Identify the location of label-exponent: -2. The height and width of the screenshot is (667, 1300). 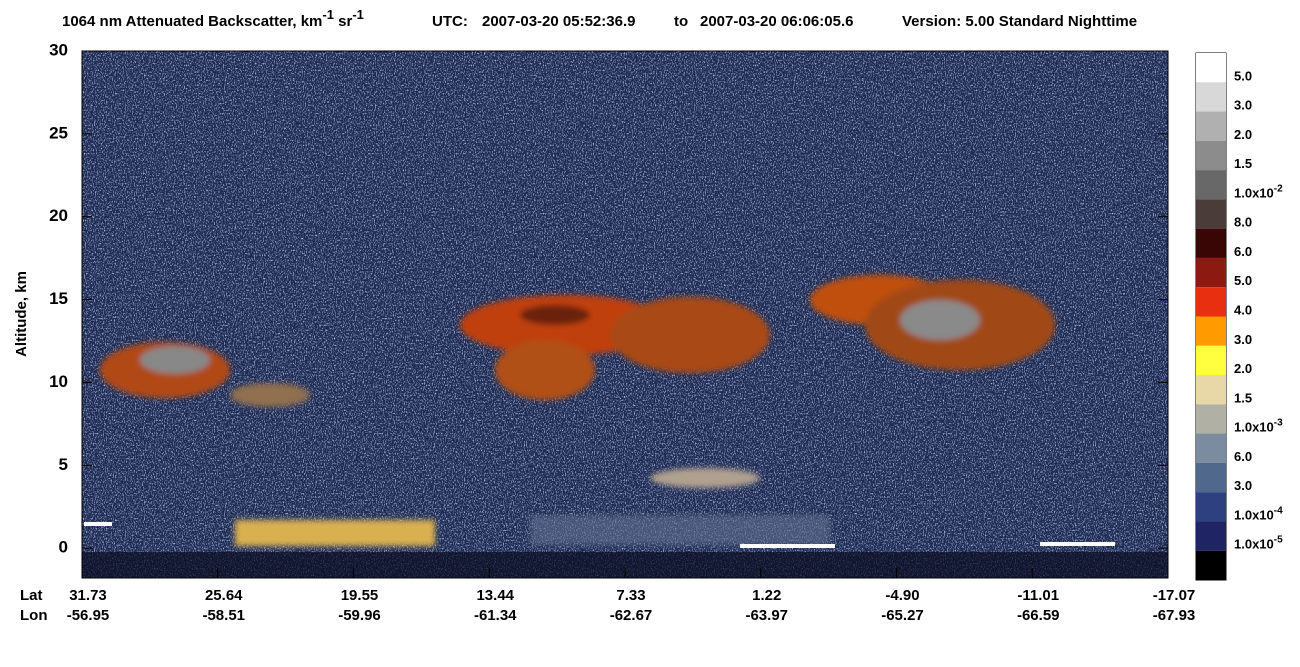
(1278, 188).